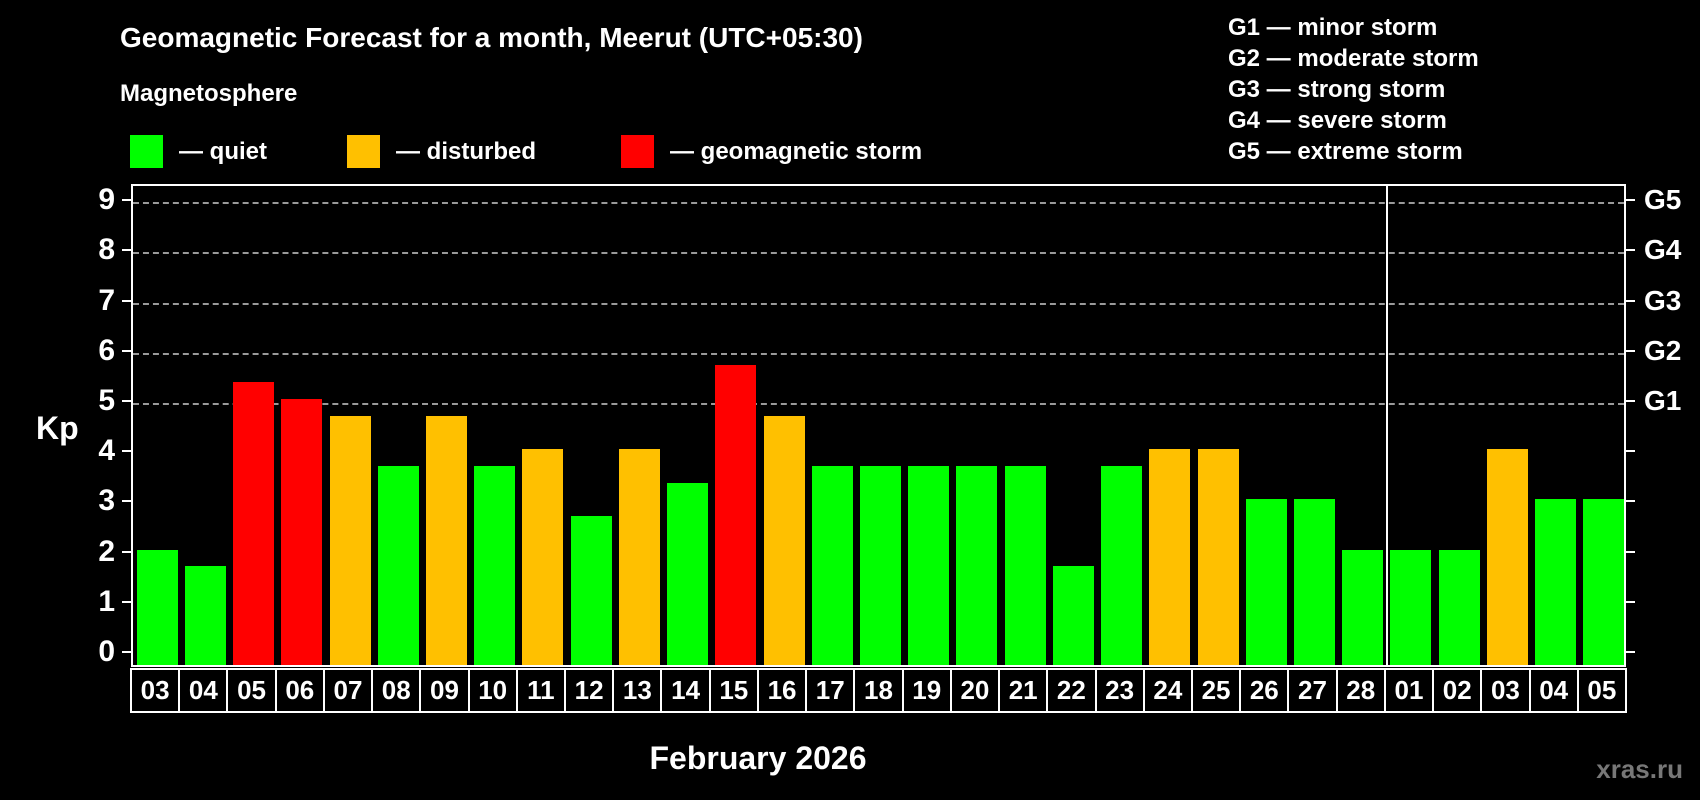  Describe the element at coordinates (106, 551) in the screenshot. I see `y-tick-label-2: 2` at that location.